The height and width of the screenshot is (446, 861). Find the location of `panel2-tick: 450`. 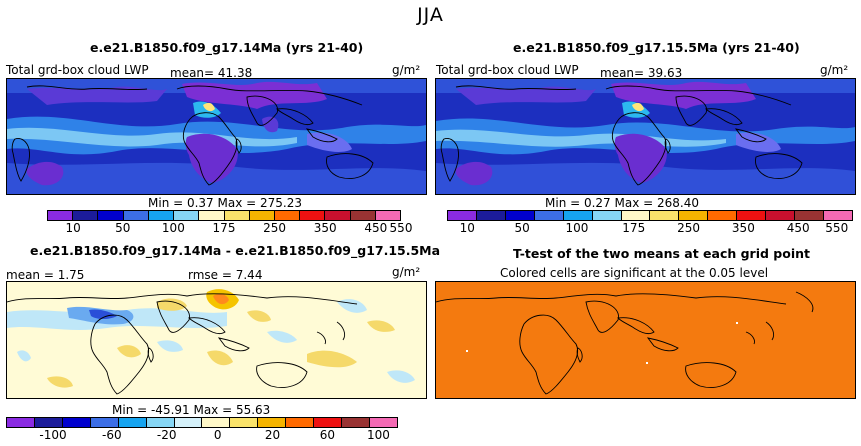

panel2-tick: 450 is located at coordinates (798, 228).